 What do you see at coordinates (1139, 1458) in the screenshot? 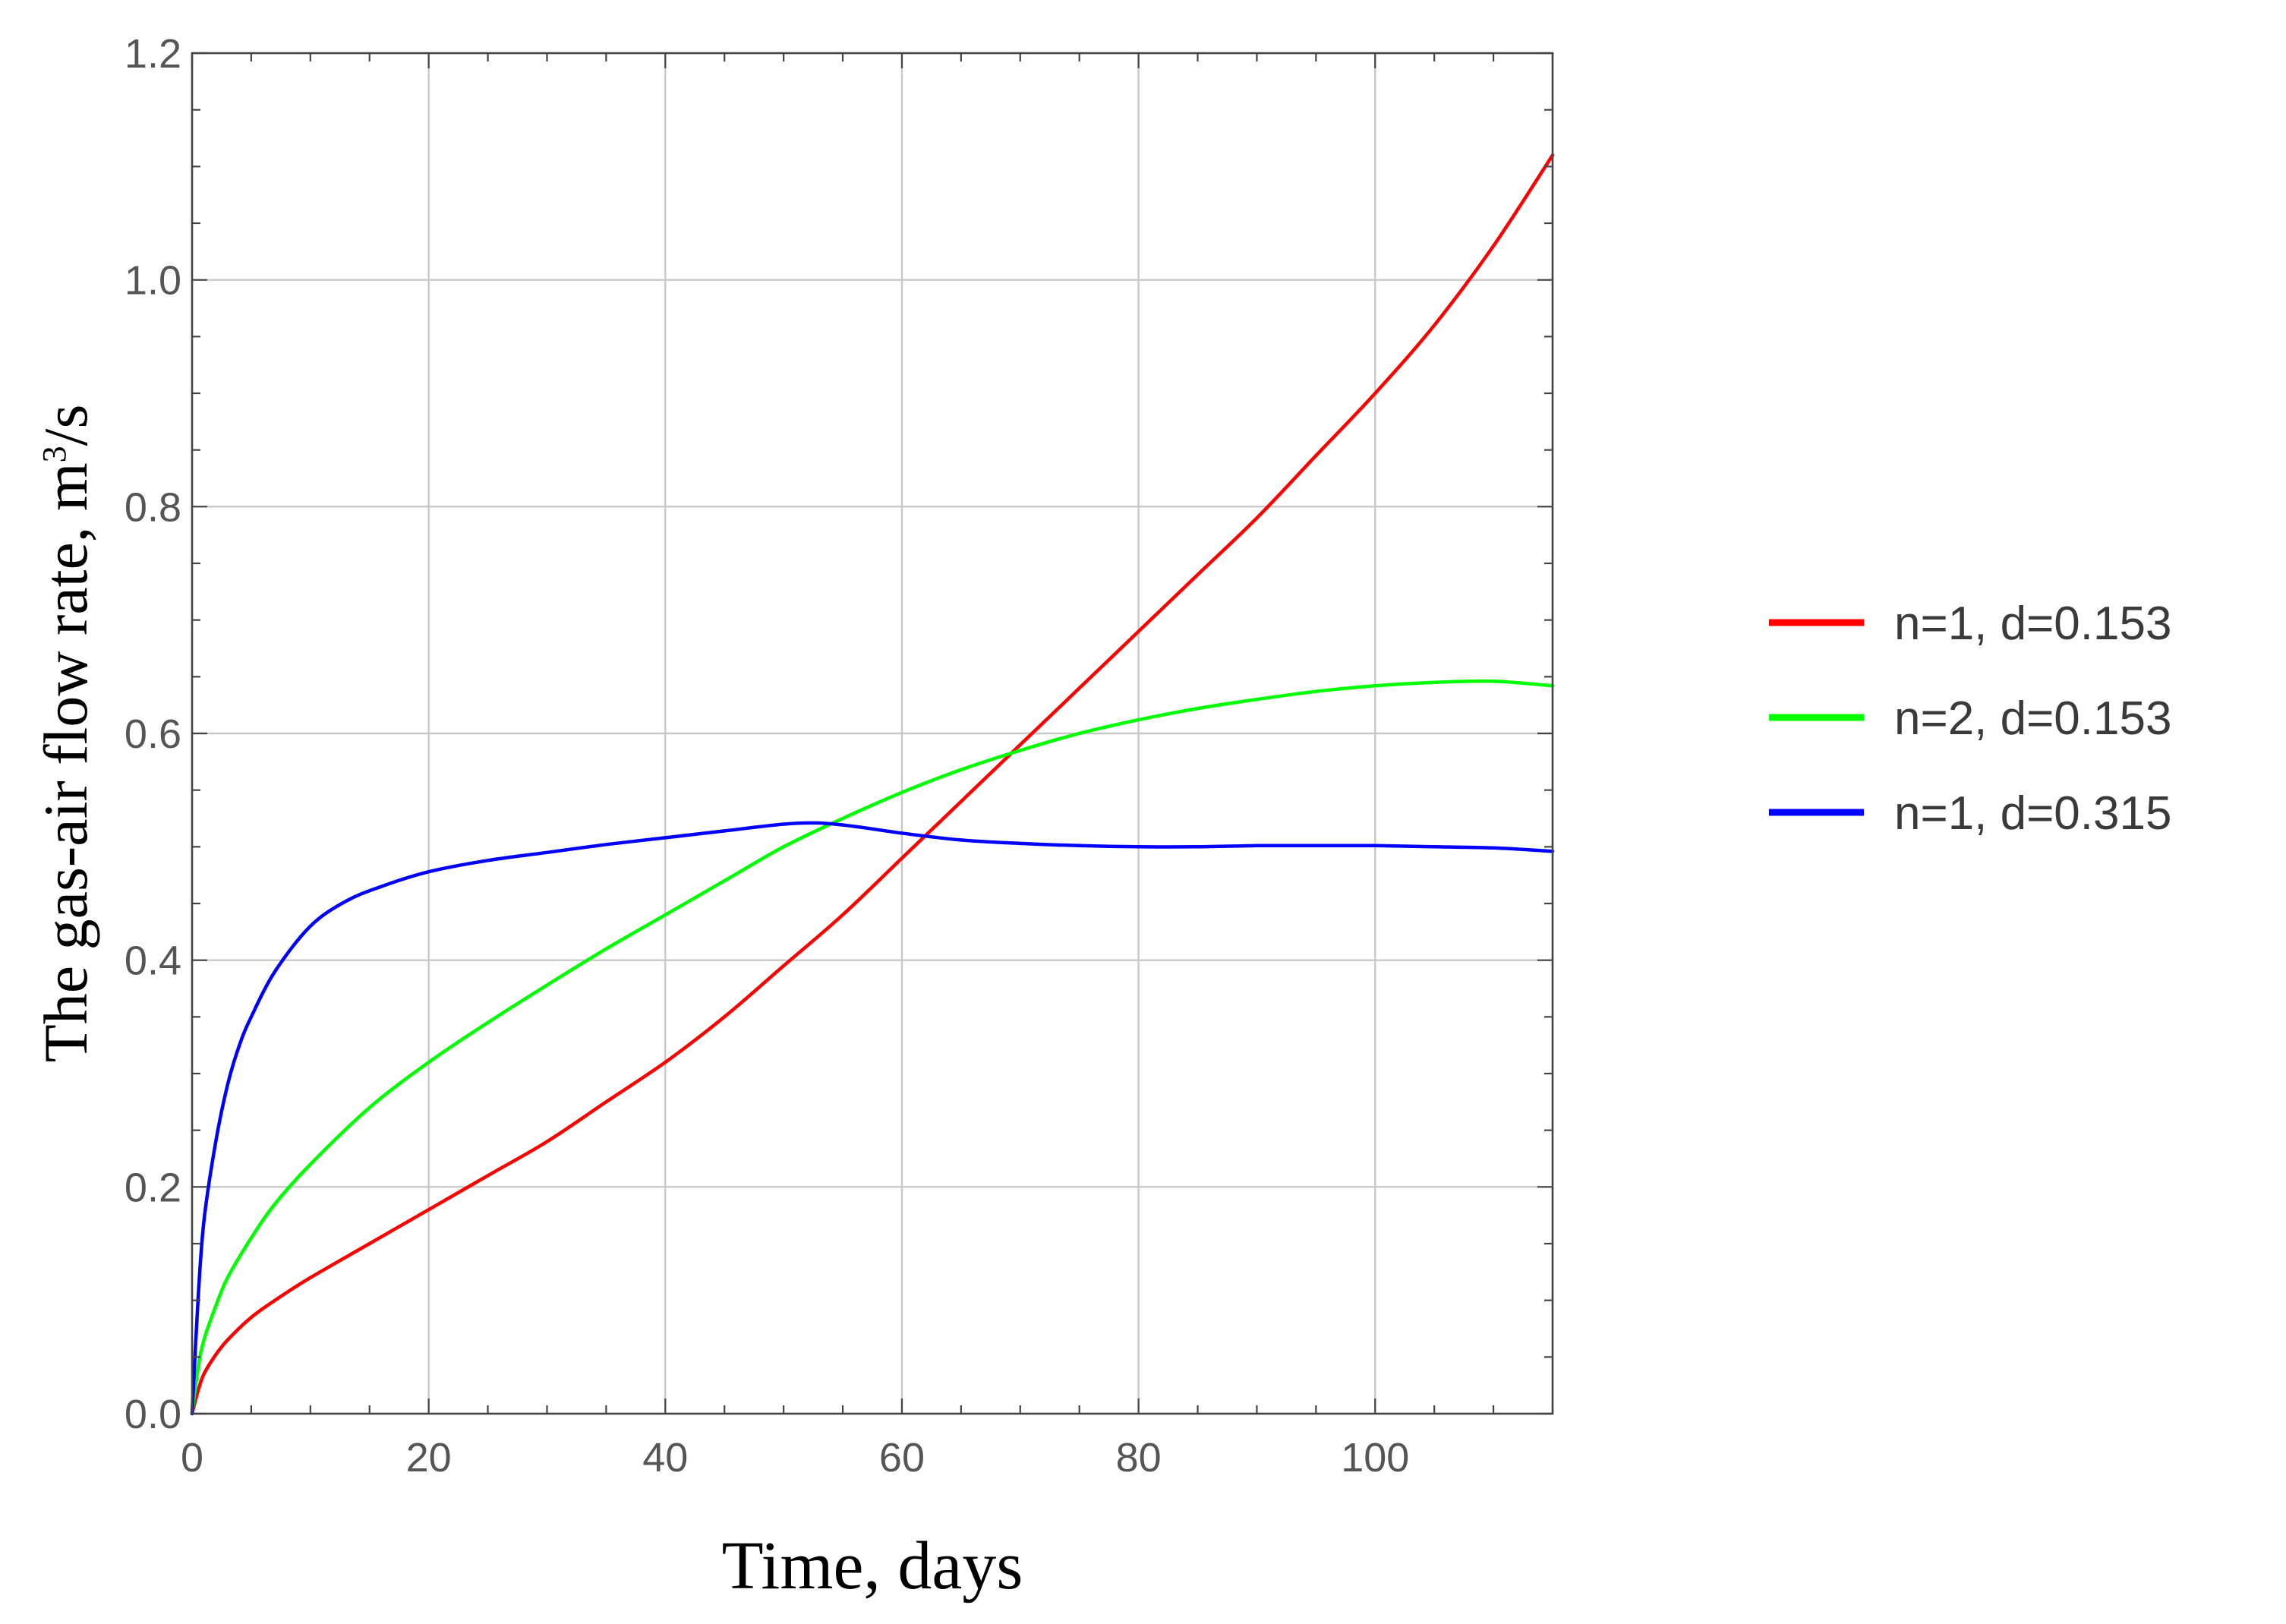
I see `x-tick-label: 80` at bounding box center [1139, 1458].